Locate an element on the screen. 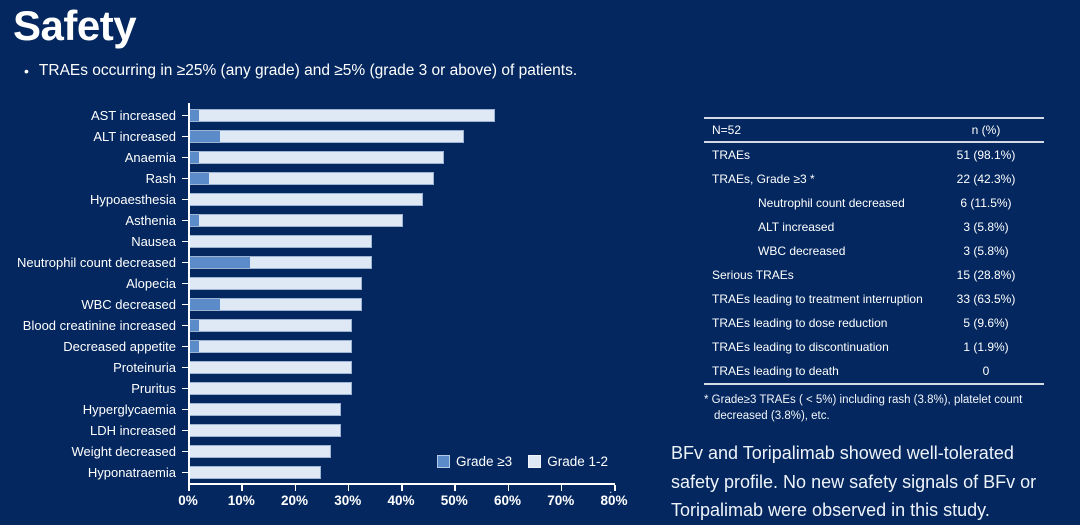  table-row: Serious TRAEs 15 (28.8%) is located at coordinates (874, 275).